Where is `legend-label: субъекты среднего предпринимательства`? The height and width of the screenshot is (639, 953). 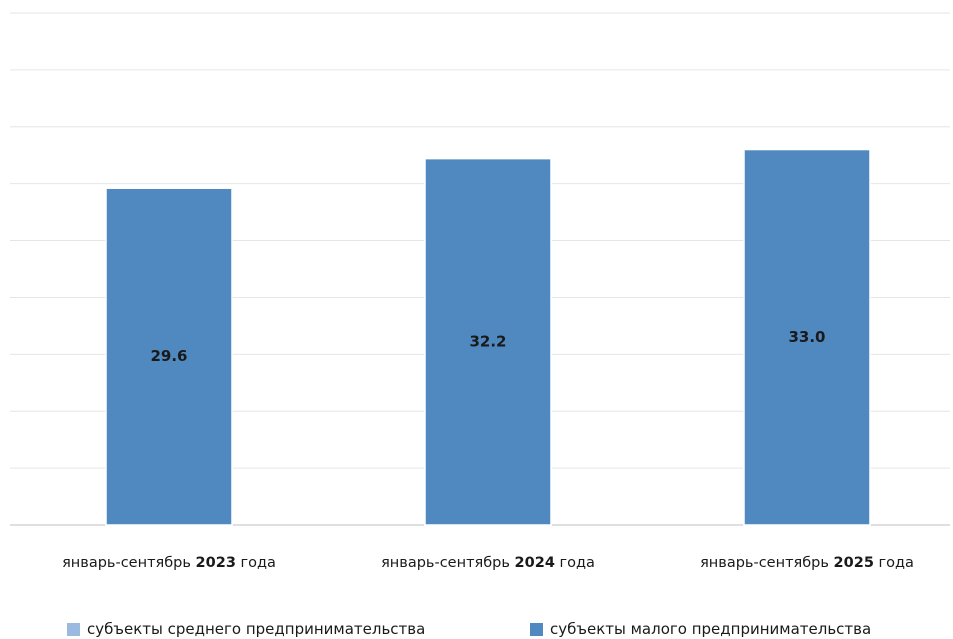 legend-label: субъекты среднего предпринимательства is located at coordinates (256, 629).